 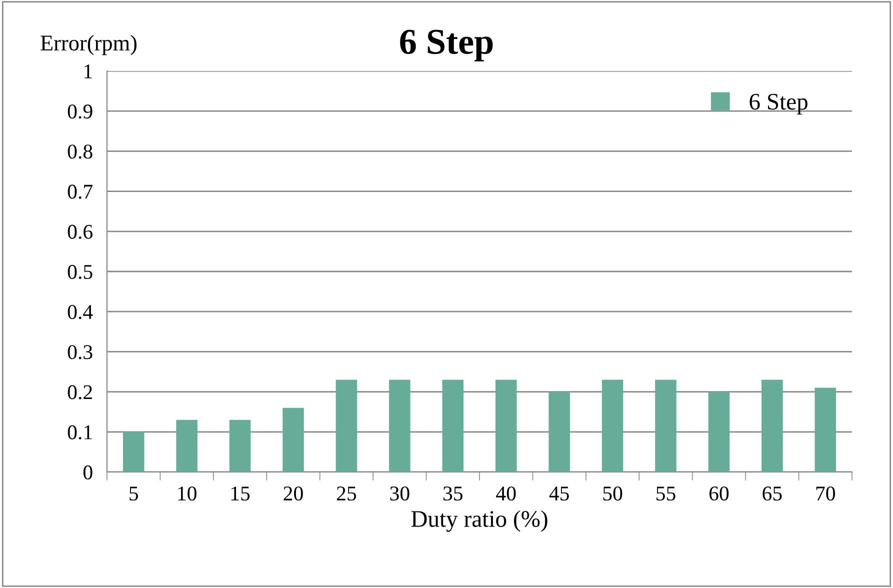 What do you see at coordinates (80, 191) in the screenshot?
I see `y-tick-label: 0.7` at bounding box center [80, 191].